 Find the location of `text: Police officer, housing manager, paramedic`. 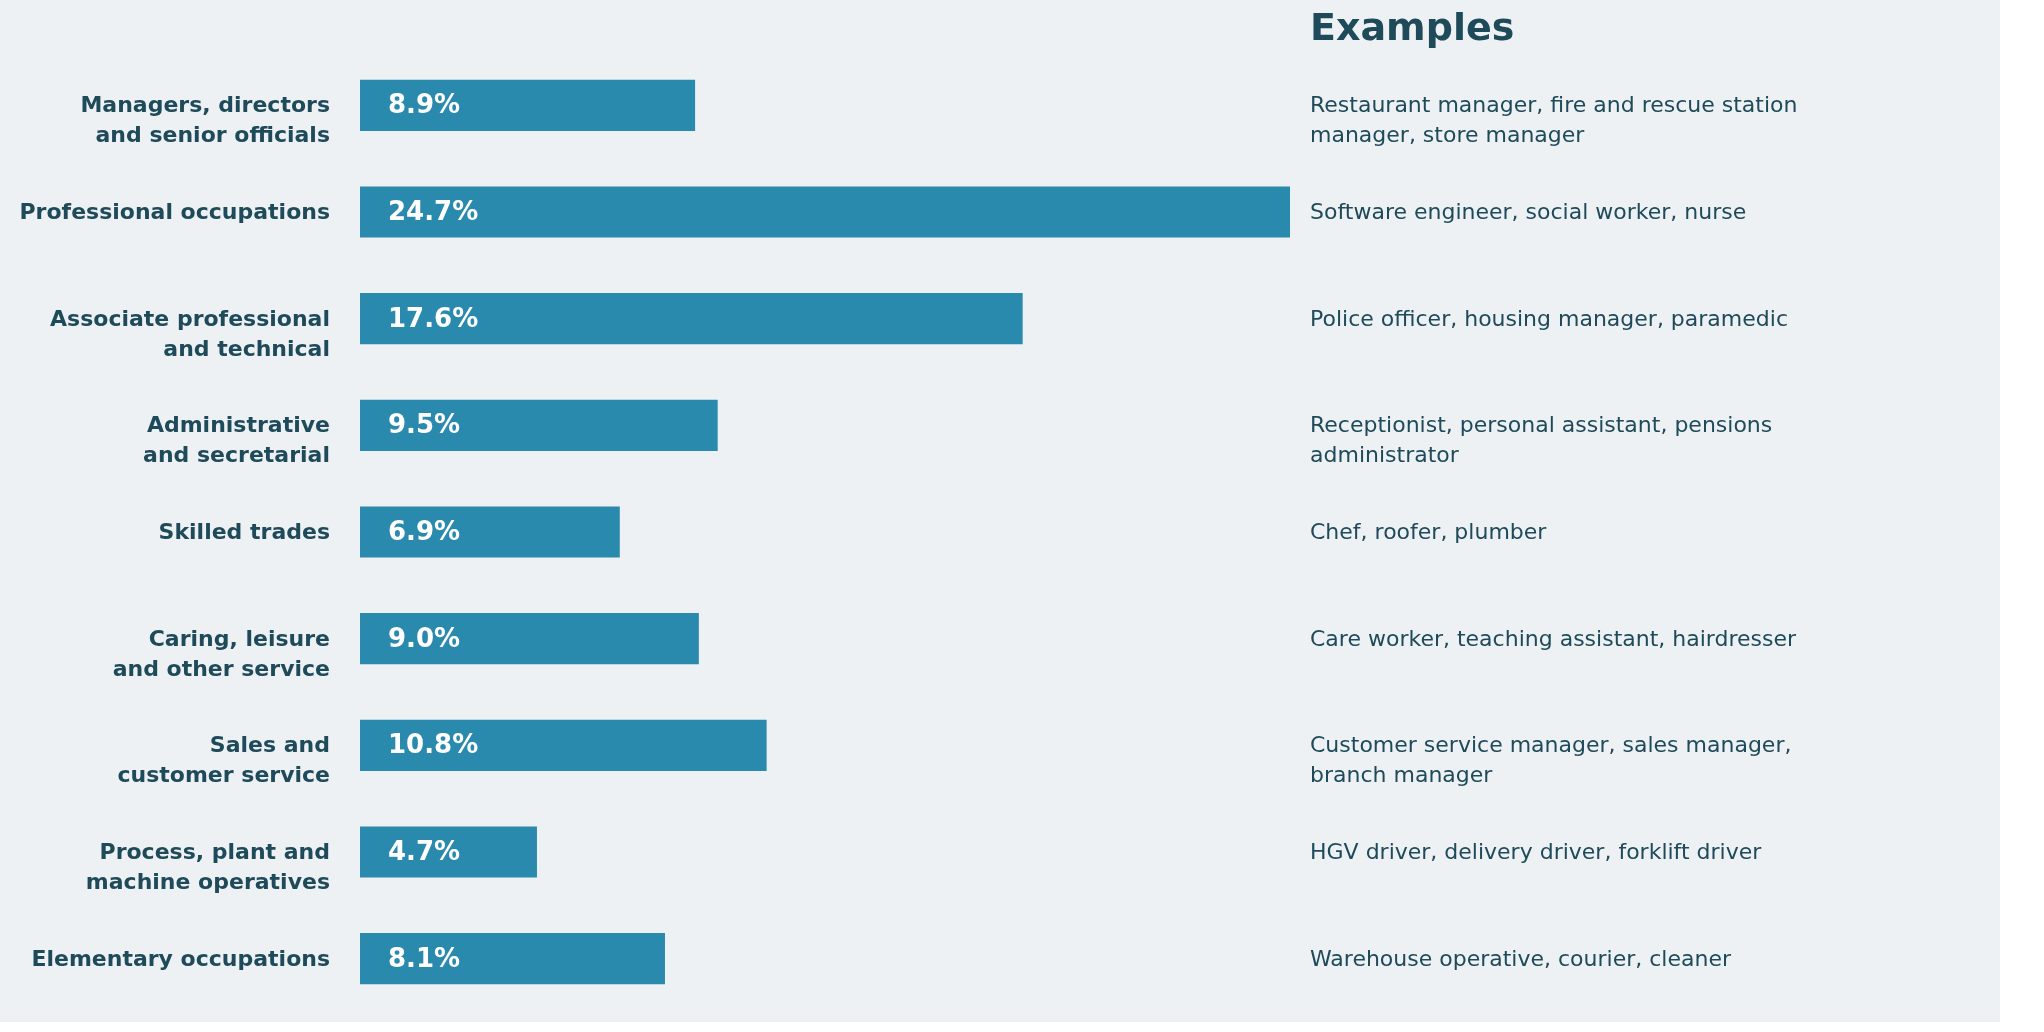

text: Police officer, housing manager, paramedic is located at coordinates (1549, 318).